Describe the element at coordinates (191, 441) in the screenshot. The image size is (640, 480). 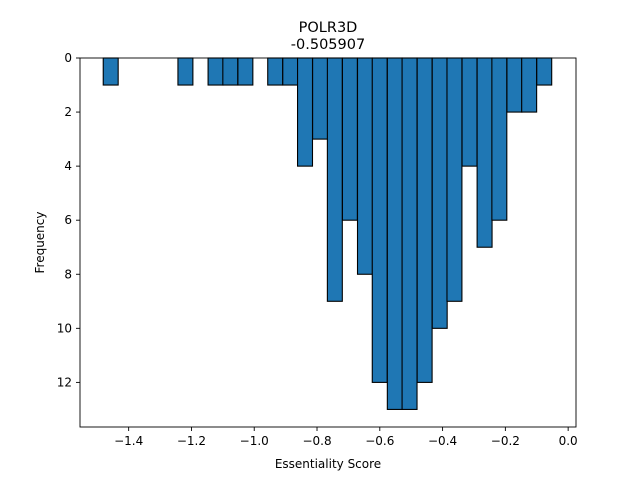
I see `x-tick-label: −1.2` at that location.